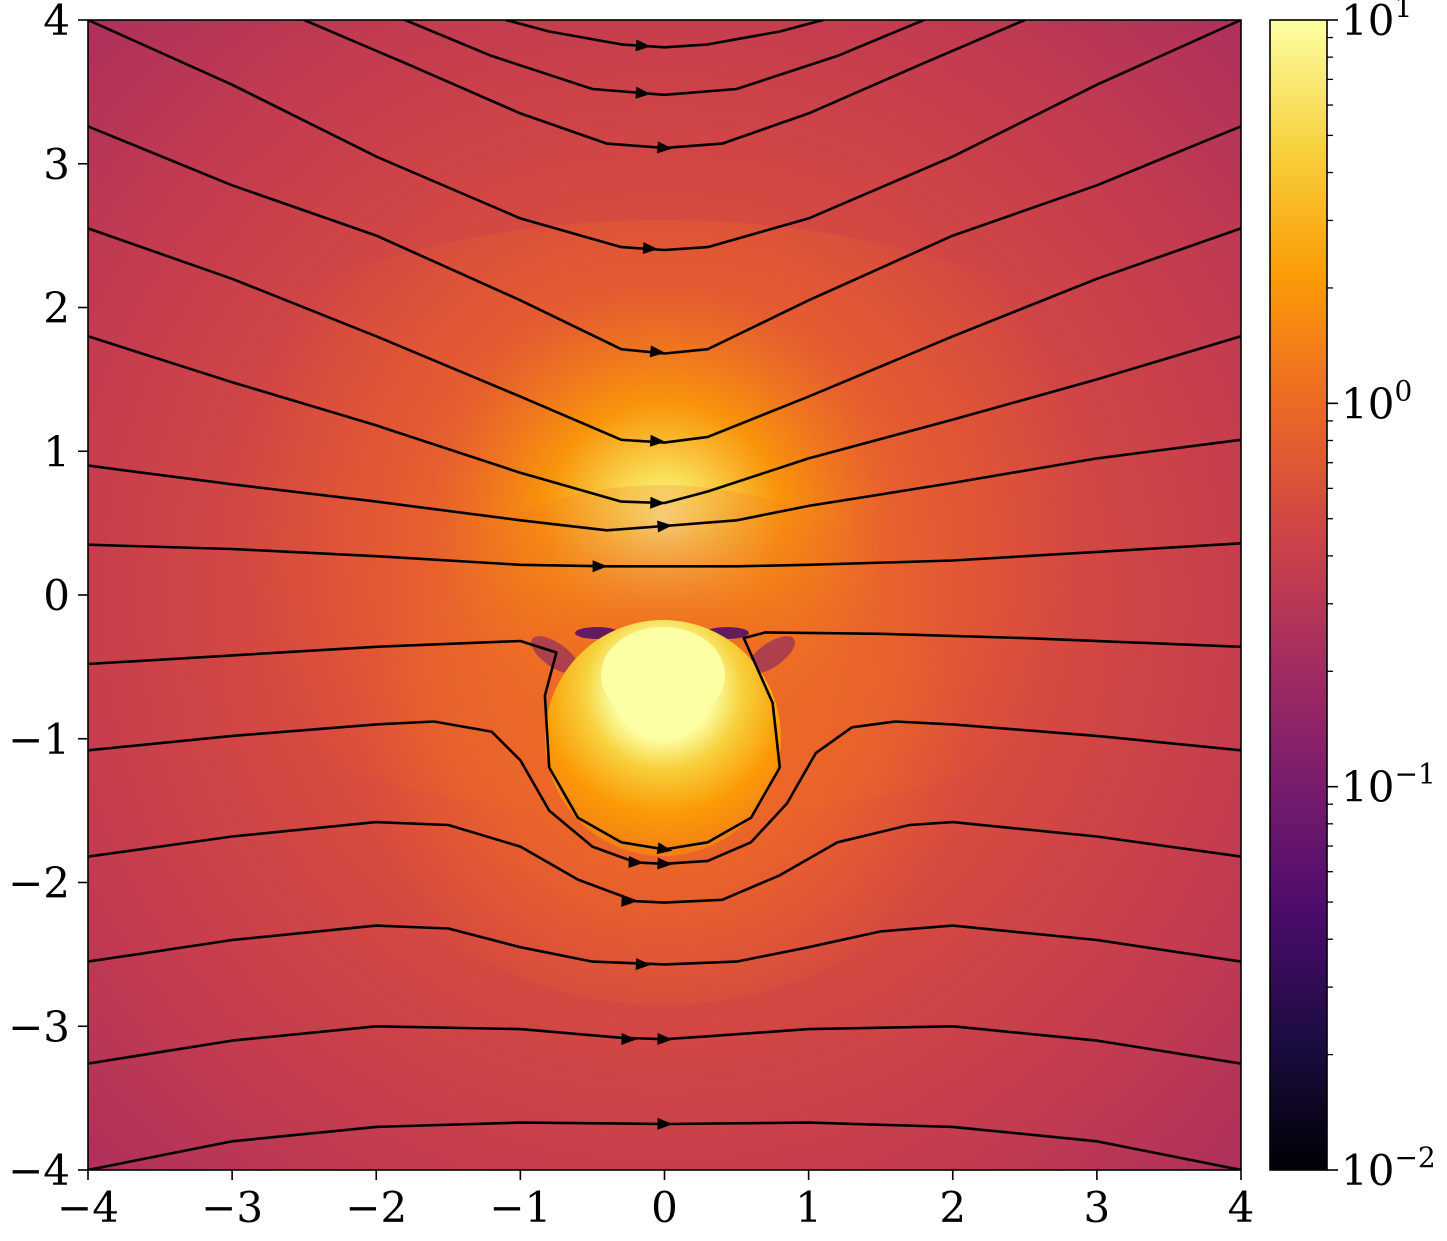 This screenshot has height=1241, width=1447. What do you see at coordinates (663, 675) in the screenshot?
I see `sphere-hot-cap` at bounding box center [663, 675].